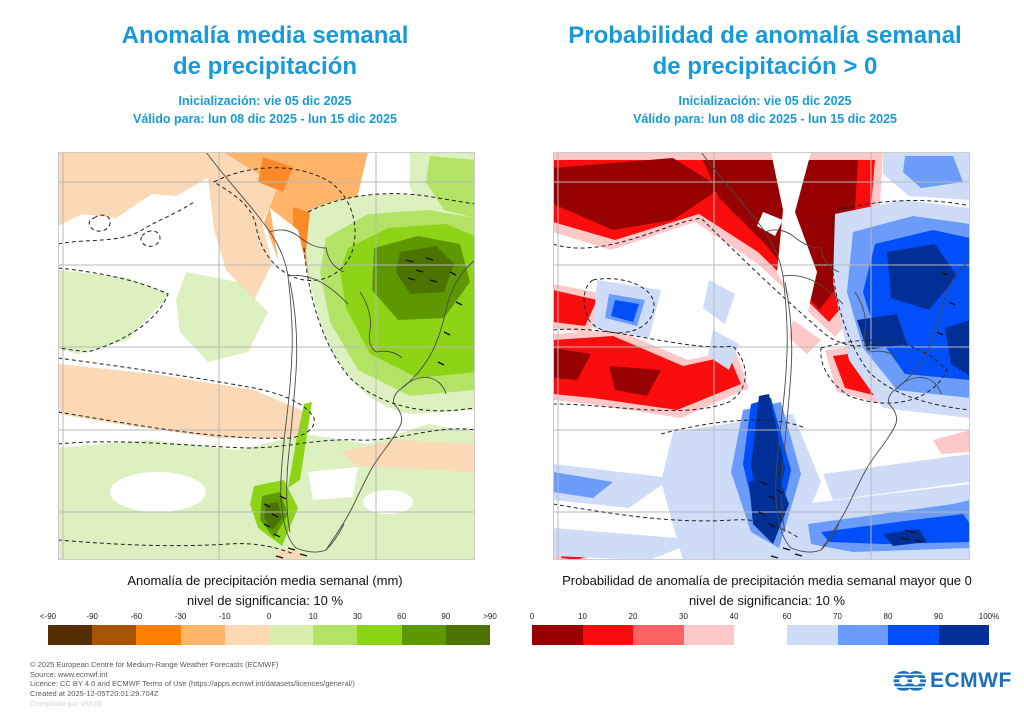 This screenshot has width=1024, height=720. What do you see at coordinates (265, 66) in the screenshot?
I see `left-title-line2: de precipitación` at bounding box center [265, 66].